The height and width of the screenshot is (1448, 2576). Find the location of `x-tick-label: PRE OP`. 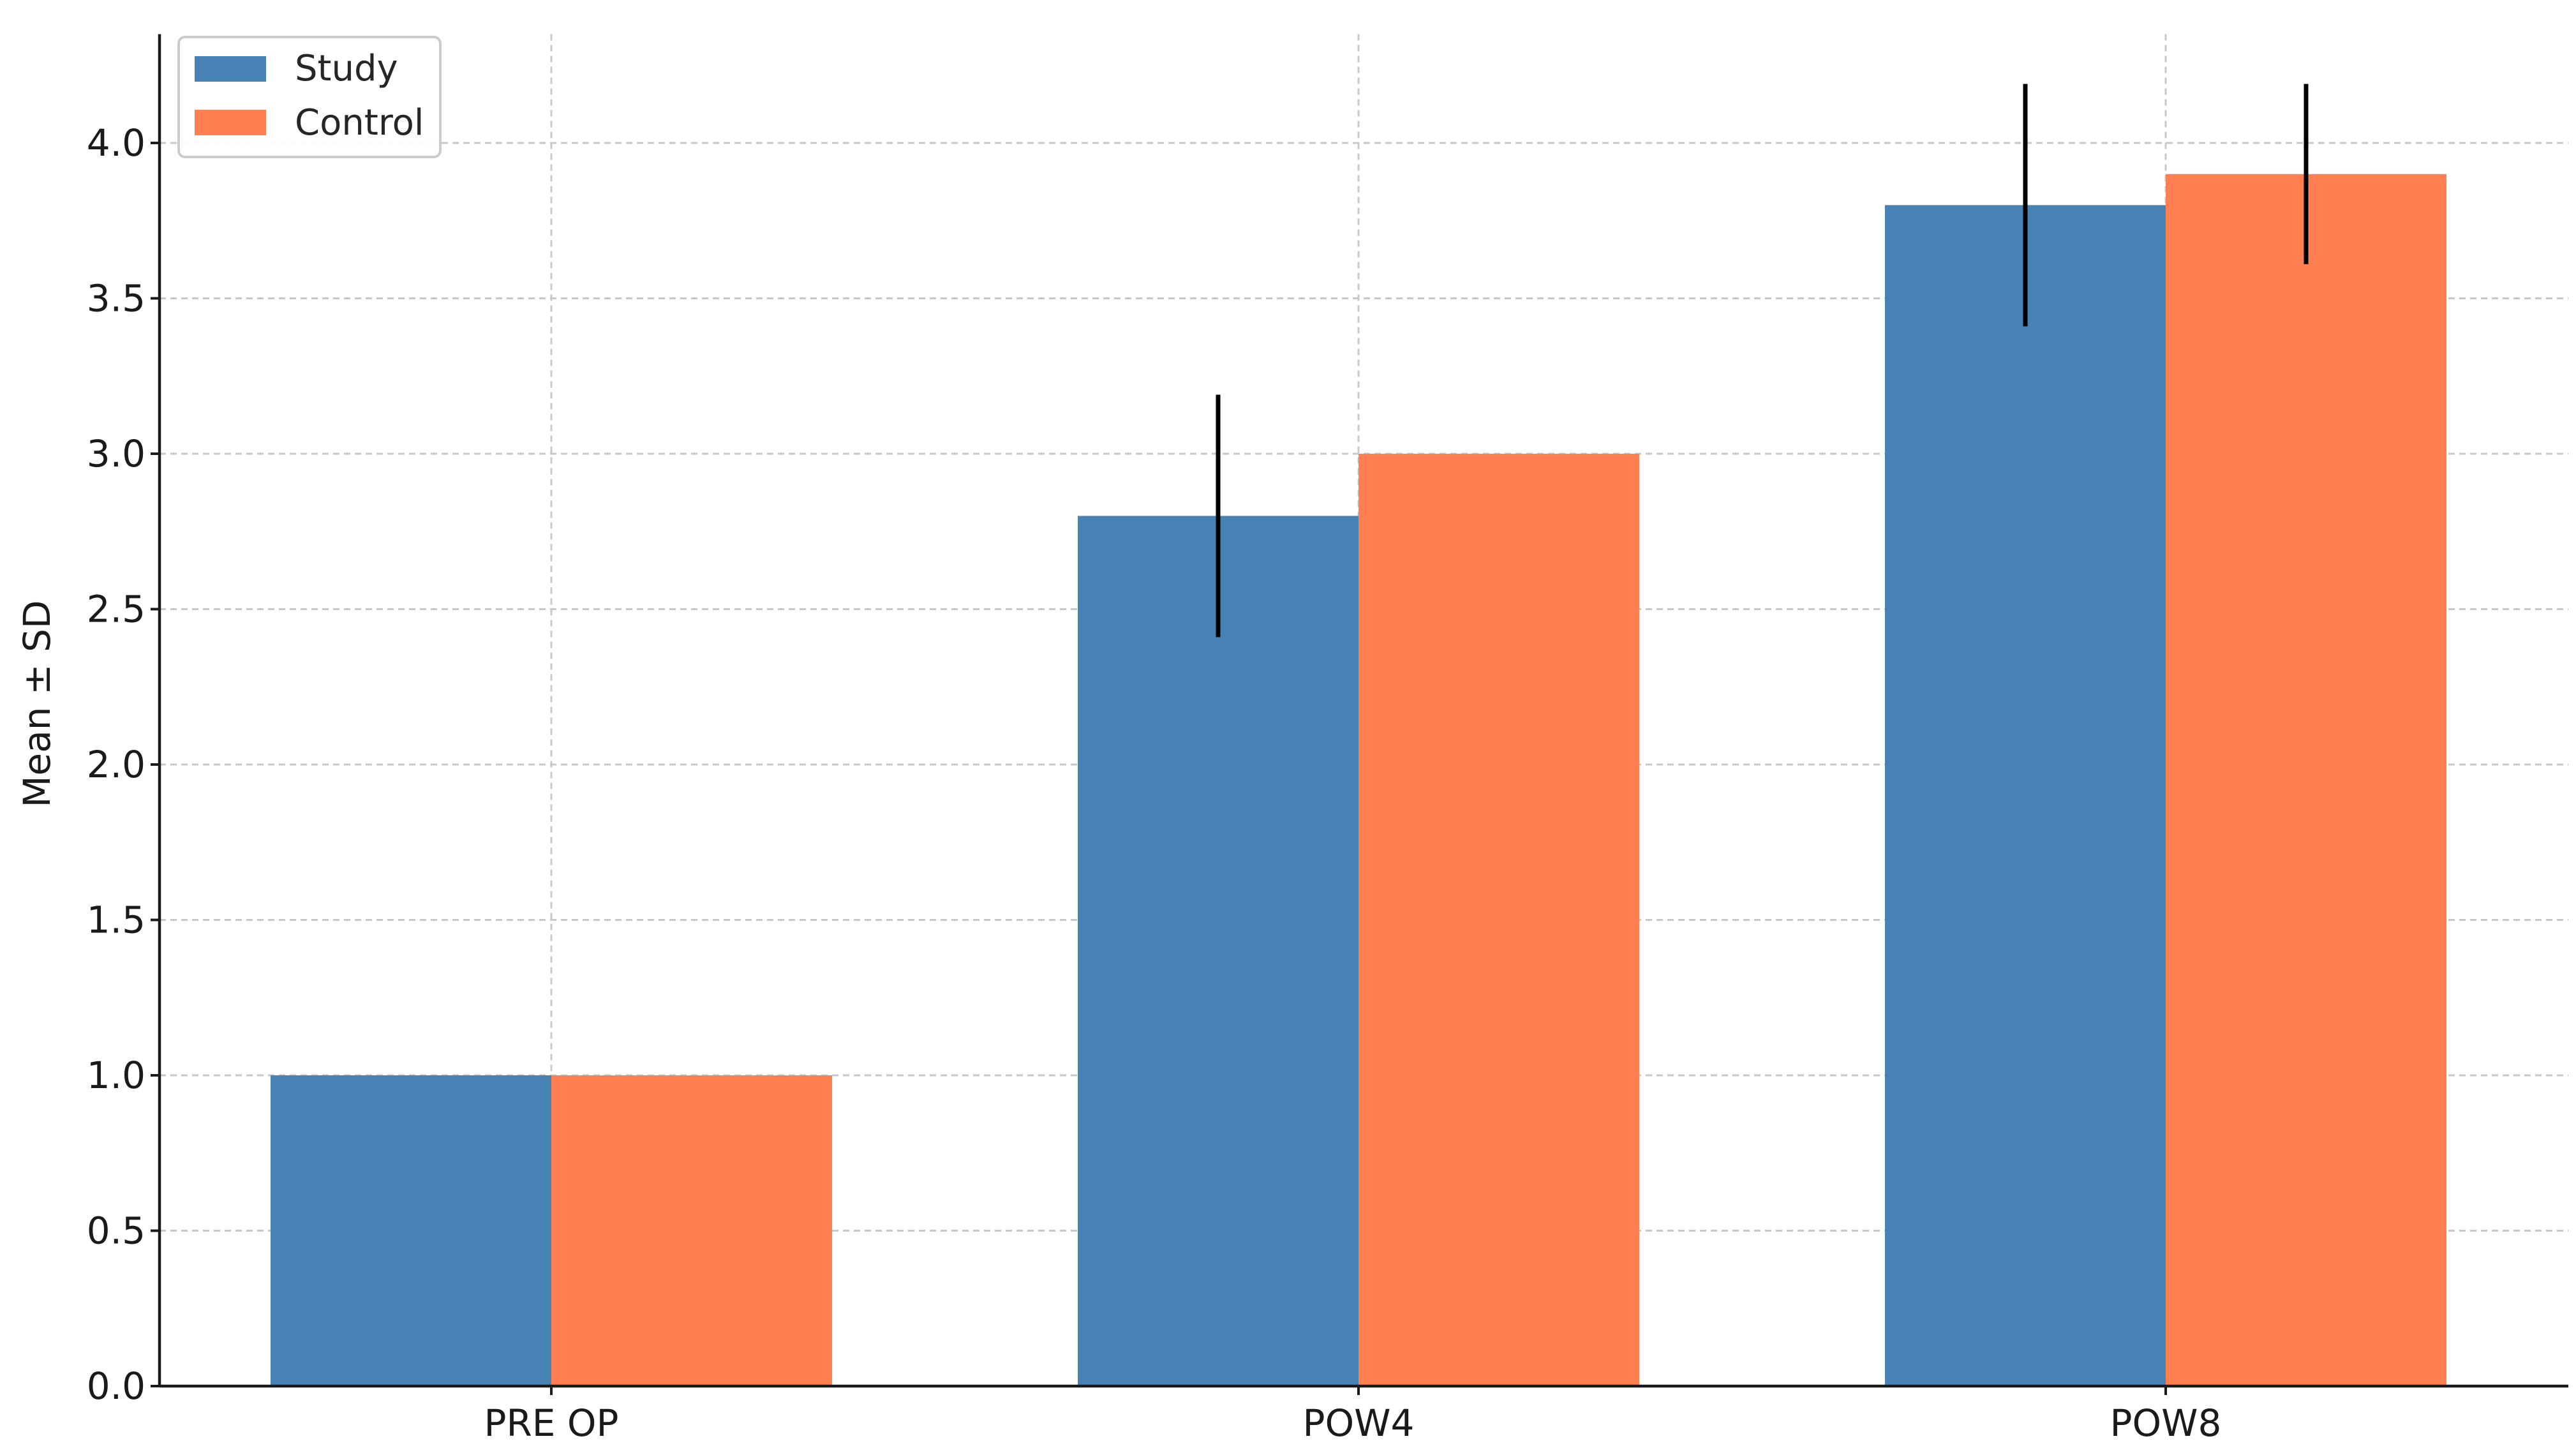

x-tick-label: PRE OP is located at coordinates (551, 1423).